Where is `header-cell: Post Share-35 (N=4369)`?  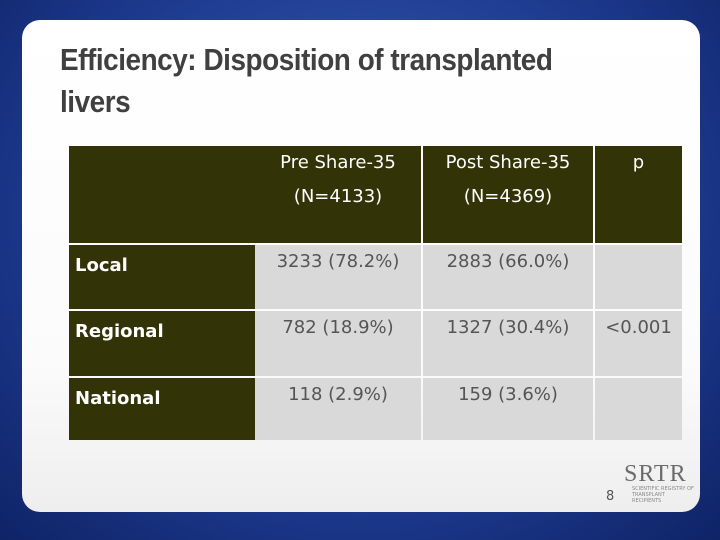
header-cell: Post Share-35 (N=4369) is located at coordinates (508, 194).